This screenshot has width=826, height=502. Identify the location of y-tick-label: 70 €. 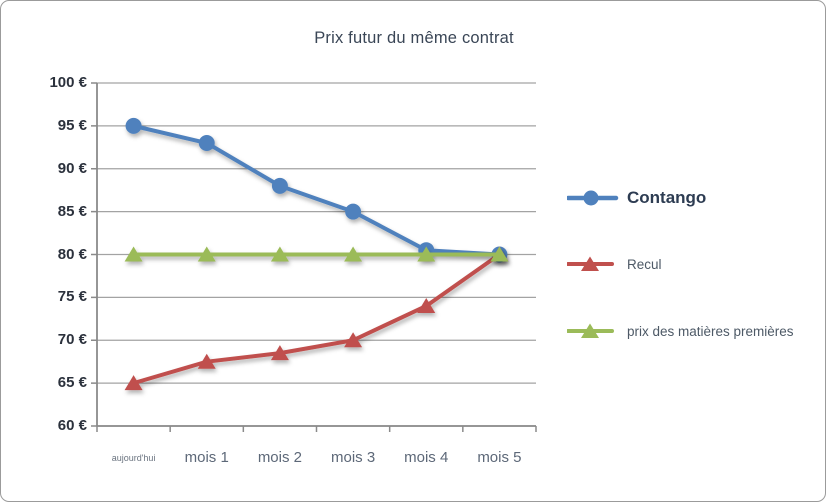
(72, 340).